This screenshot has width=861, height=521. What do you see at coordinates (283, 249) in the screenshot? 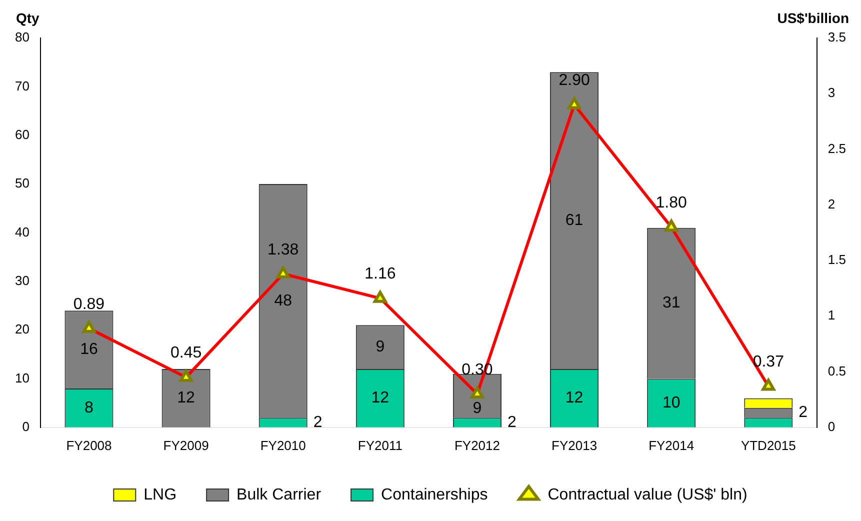
I see `data-label: 1.38` at bounding box center [283, 249].